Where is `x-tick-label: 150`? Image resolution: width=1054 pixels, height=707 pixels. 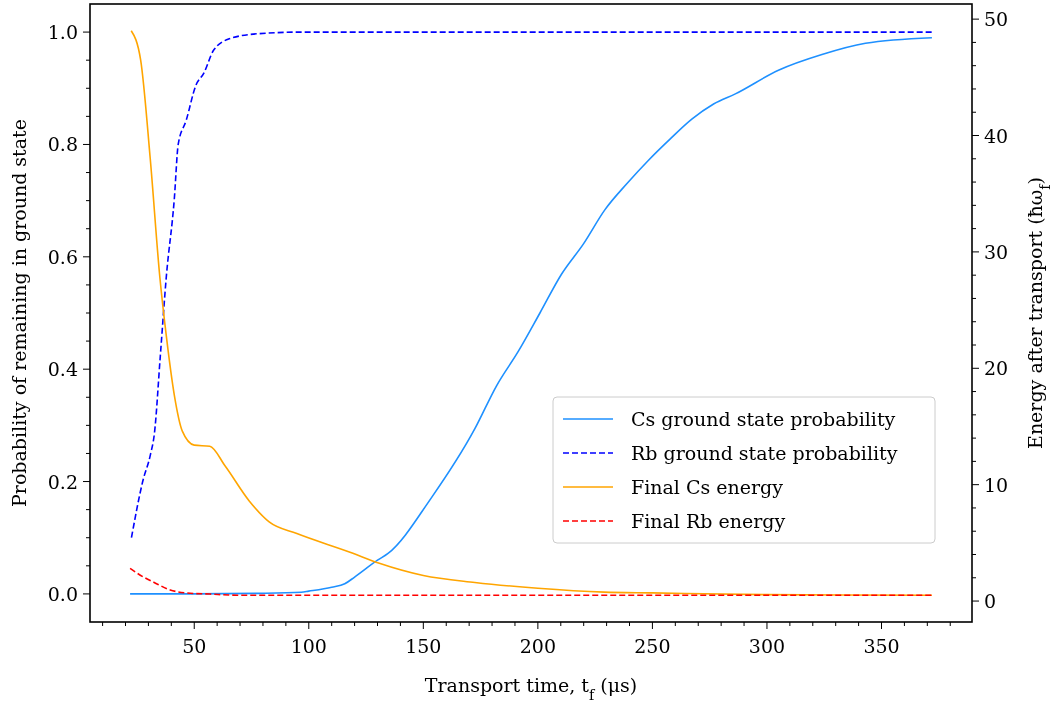
x-tick-label: 150 is located at coordinates (423, 646).